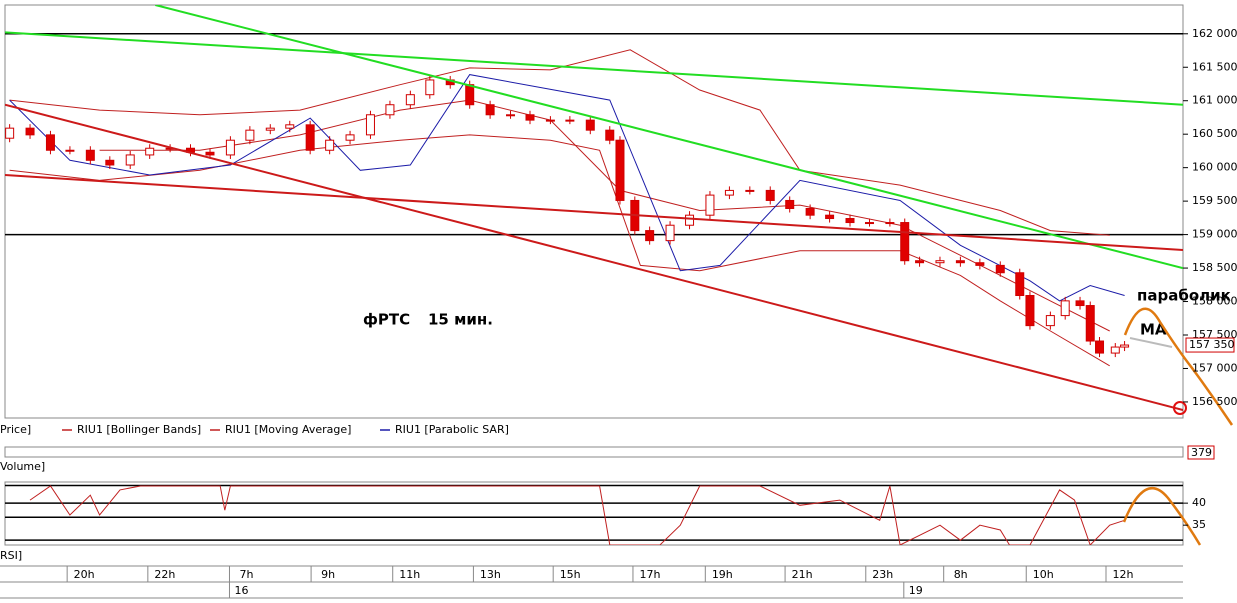  Describe the element at coordinates (649, 574) in the screenshot. I see `x-tick-label: 17h` at that location.